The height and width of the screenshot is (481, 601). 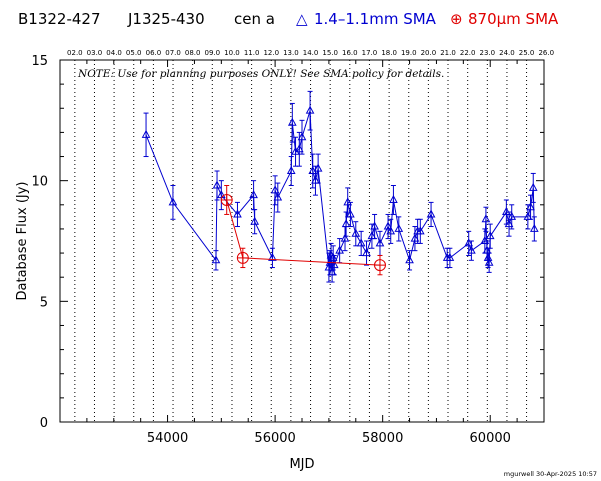 What do you see at coordinates (232, 53) in the screenshot?
I see `top-year-tick-label: 10.0` at bounding box center [232, 53].